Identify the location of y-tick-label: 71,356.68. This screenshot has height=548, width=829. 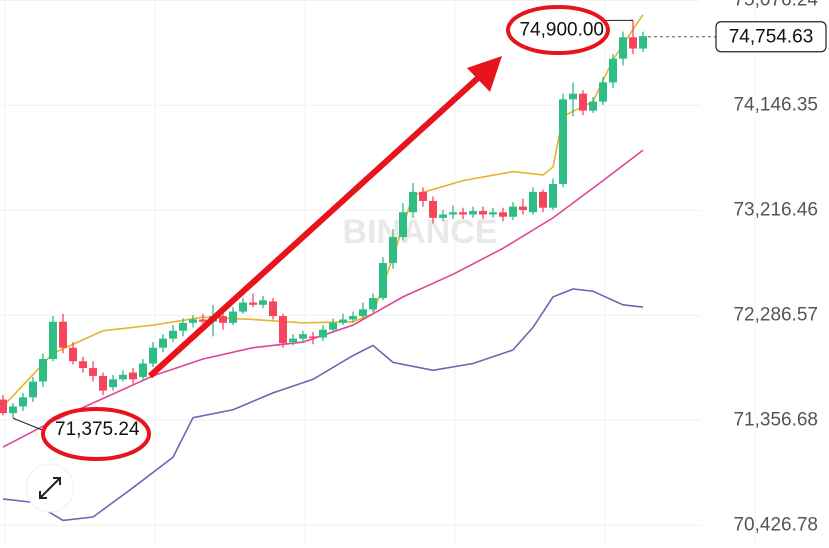
(775, 419).